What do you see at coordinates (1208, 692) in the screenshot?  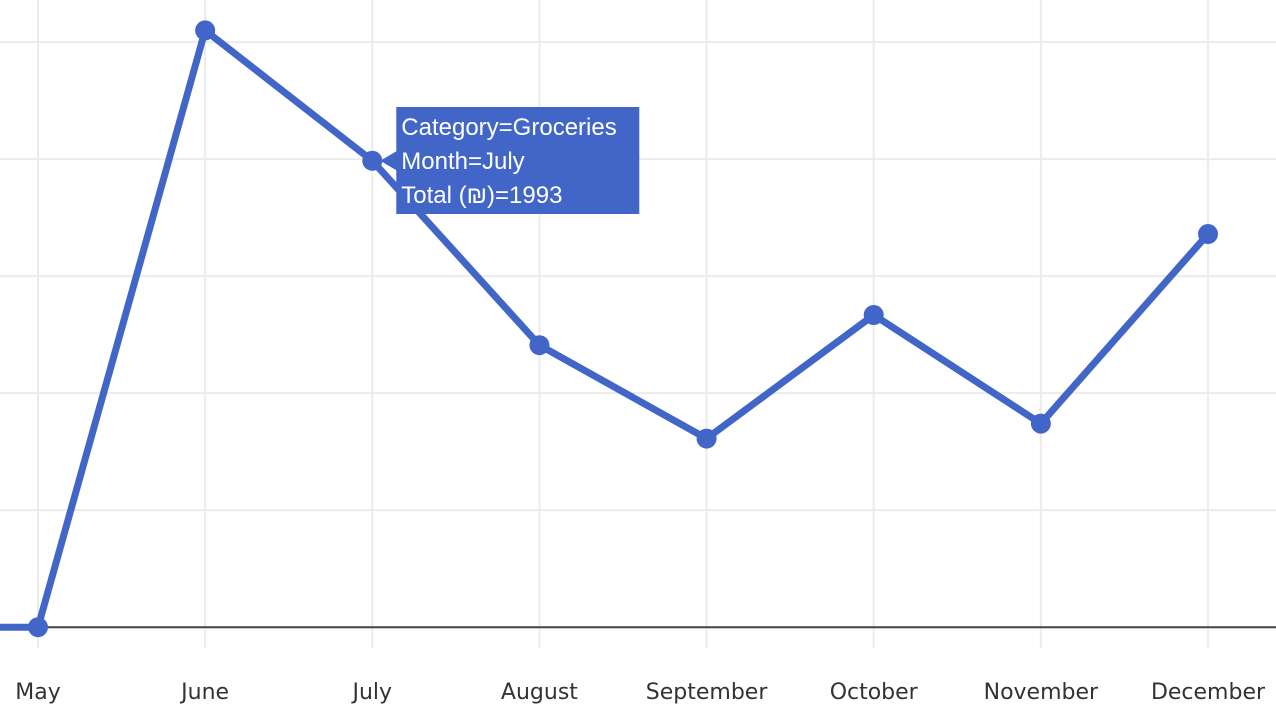 I see `x-tick-label: December` at bounding box center [1208, 692].